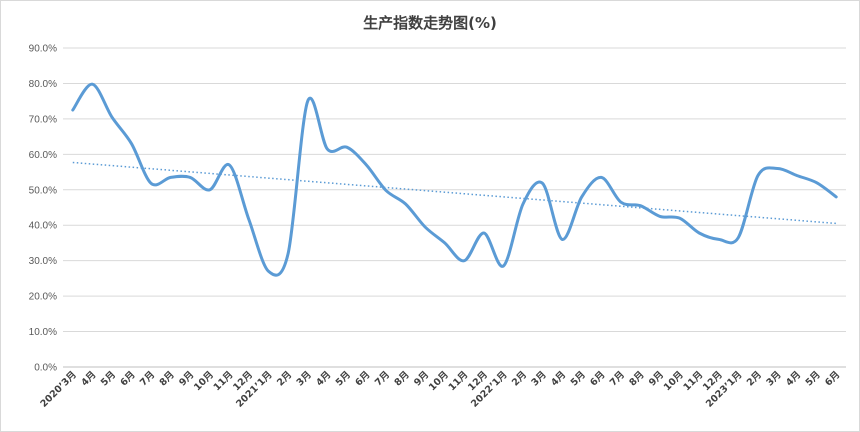 This screenshot has width=860, height=432. What do you see at coordinates (43, 226) in the screenshot?
I see `y-tick-label: 40.0%` at bounding box center [43, 226].